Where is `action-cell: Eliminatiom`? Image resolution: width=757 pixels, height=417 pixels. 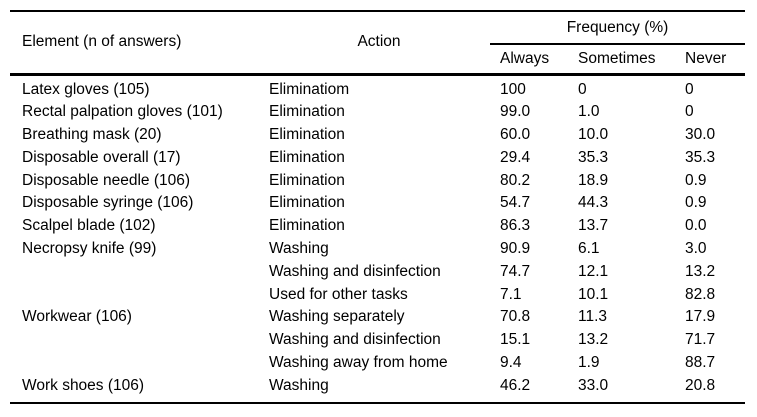 action-cell: Eliminatiom is located at coordinates (309, 89).